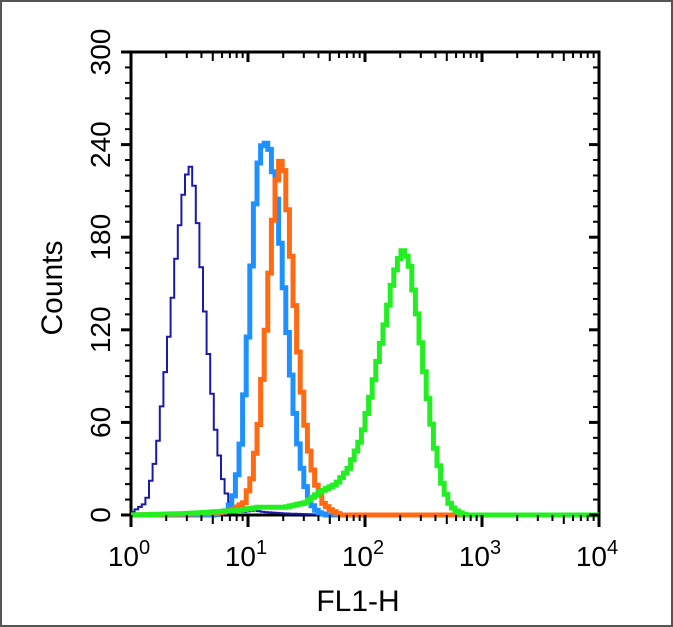  Describe the element at coordinates (480, 554) in the screenshot. I see `x-tick-label: 10³` at that location.